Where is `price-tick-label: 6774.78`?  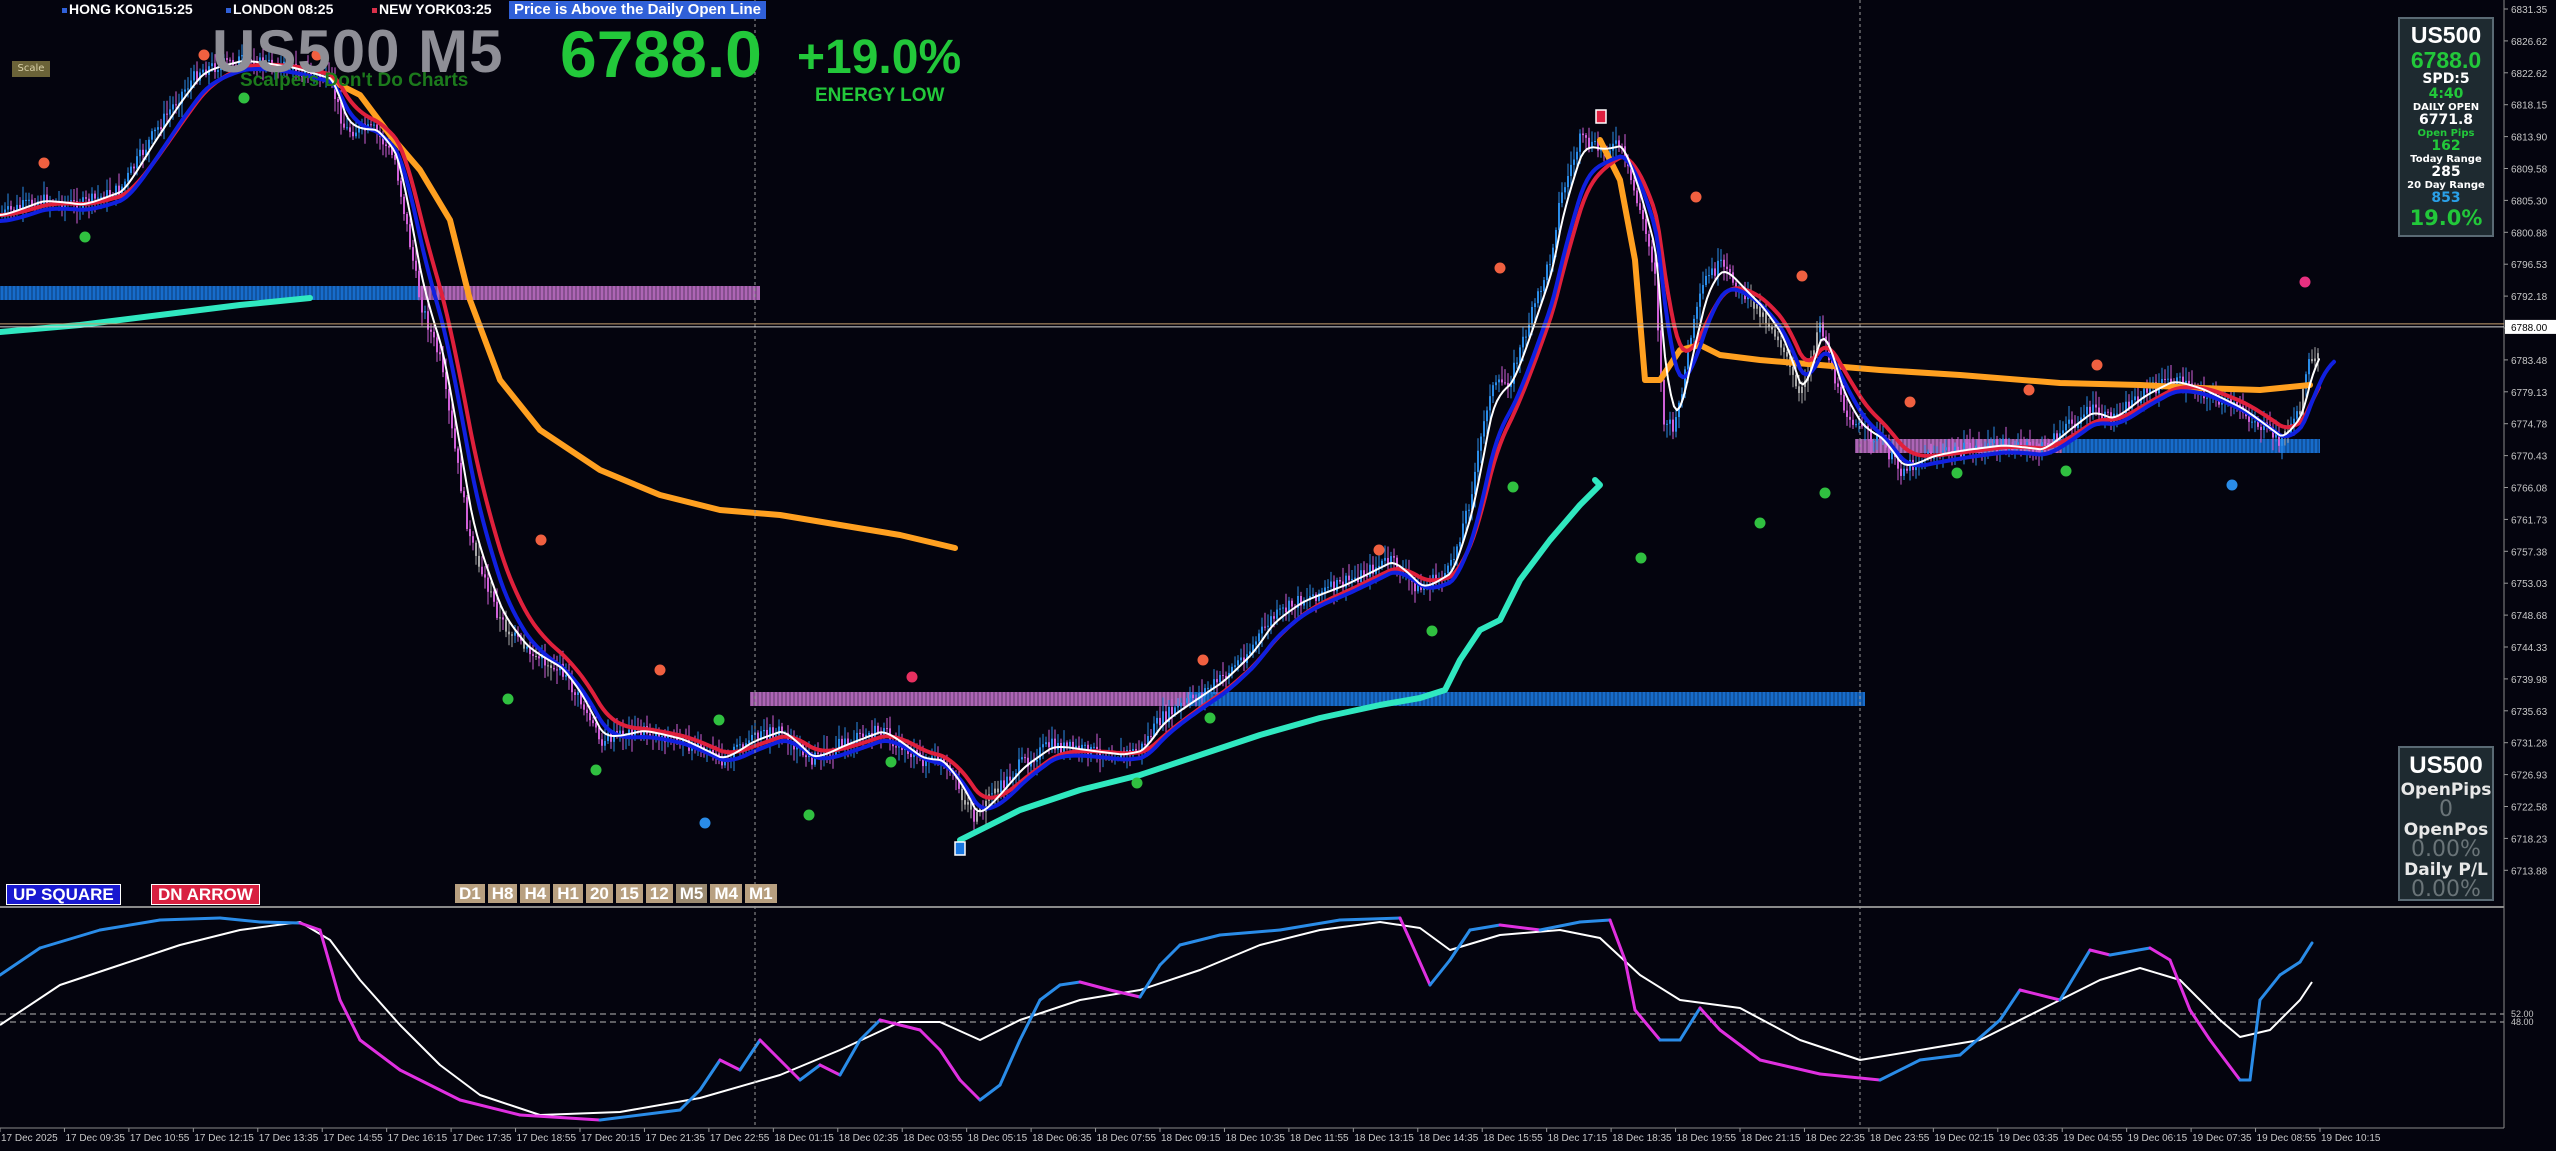 price-tick-label: 6774.78 is located at coordinates (2529, 425).